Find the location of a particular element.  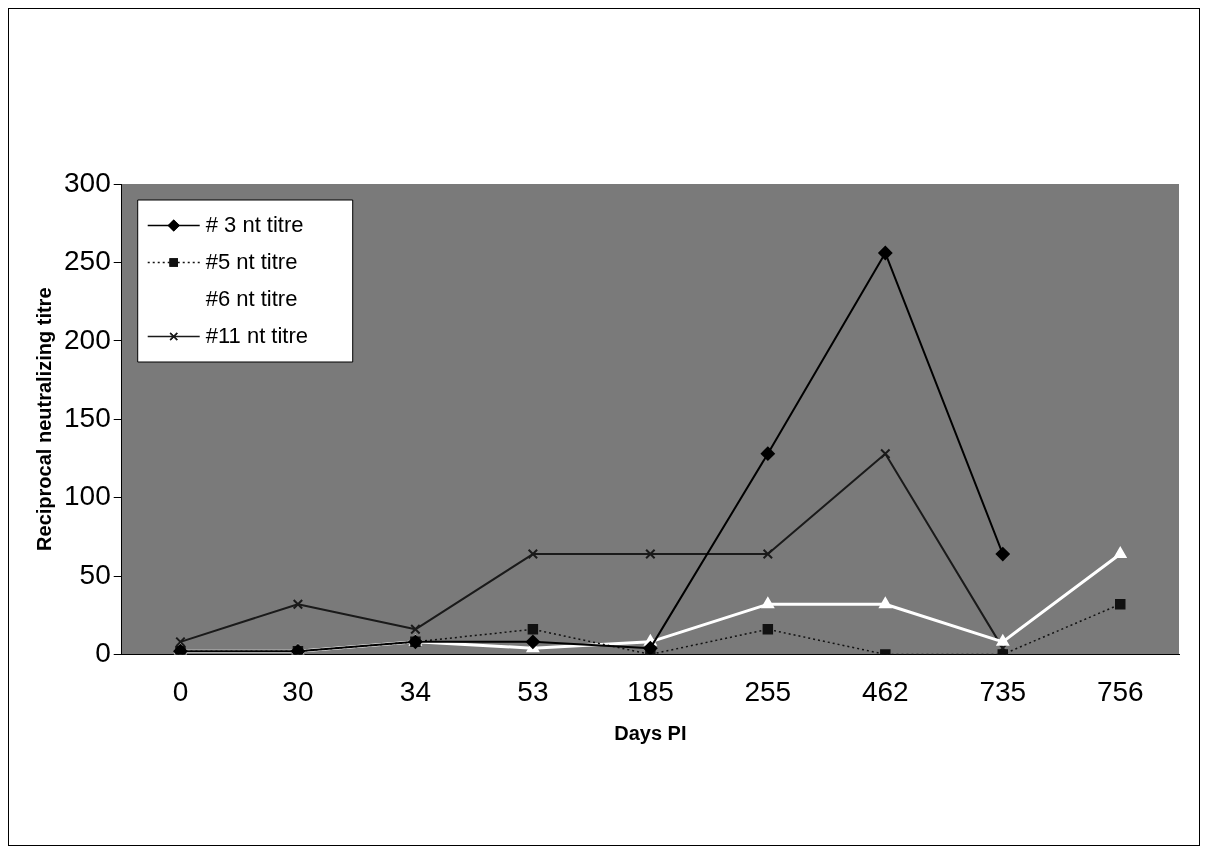

x-tick-label: 0 is located at coordinates (180, 691).